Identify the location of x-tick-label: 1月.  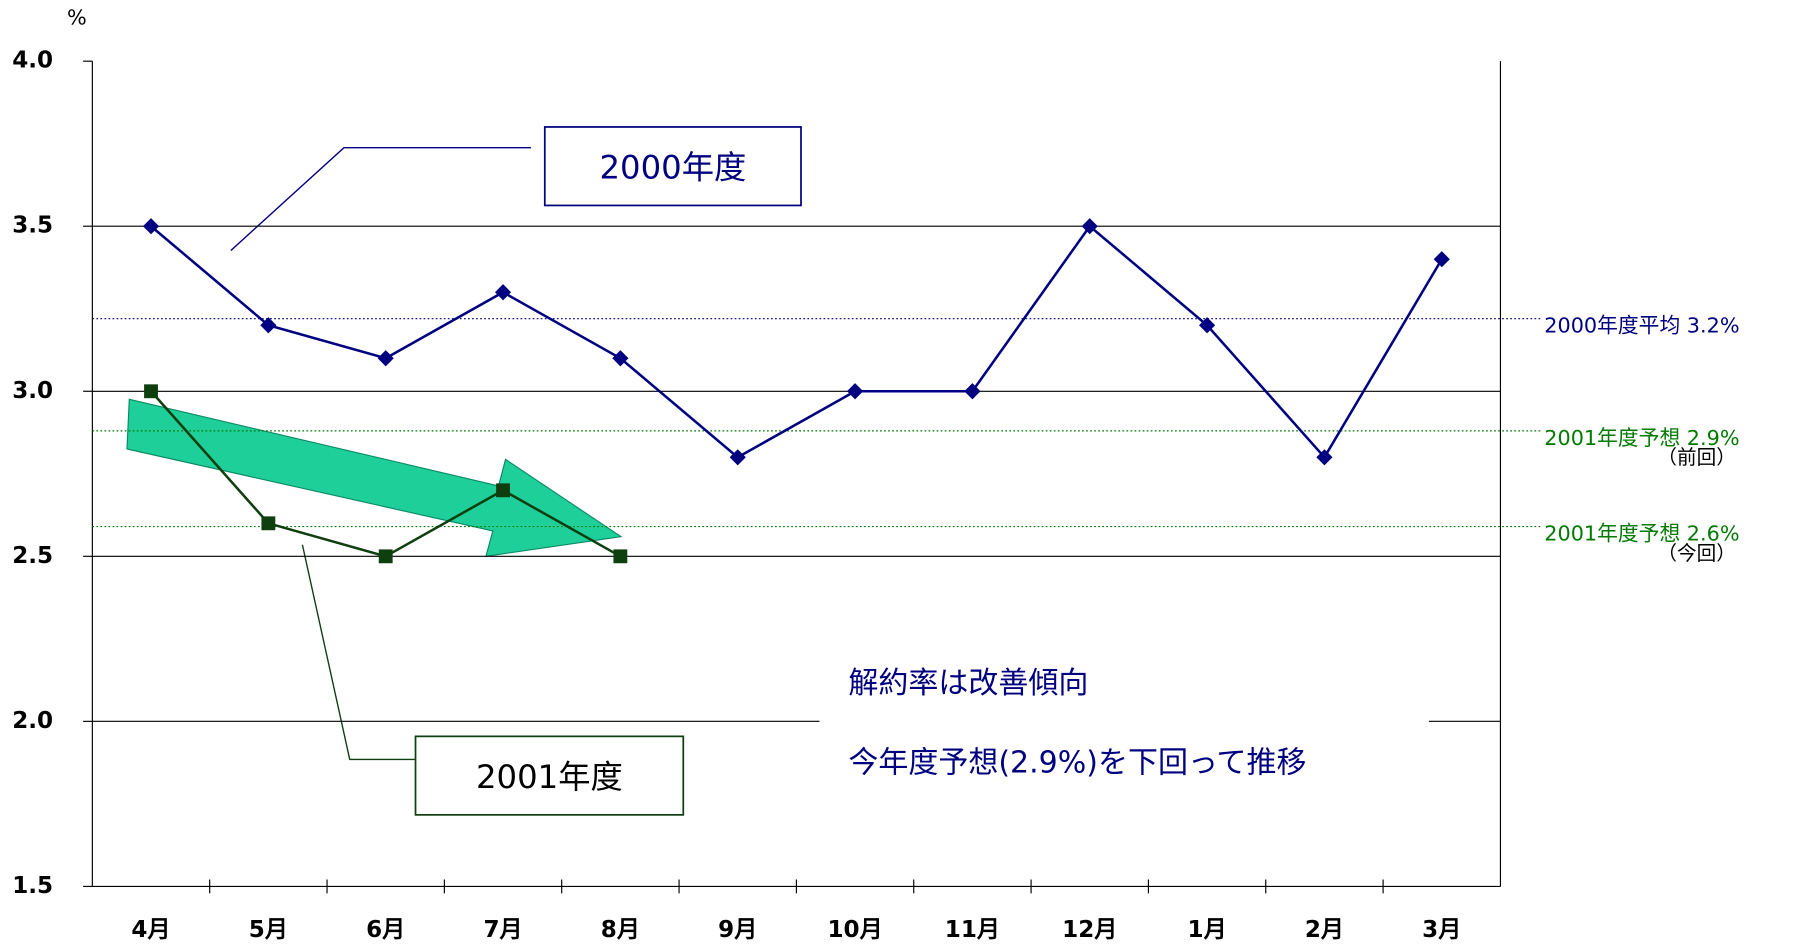
(1207, 930).